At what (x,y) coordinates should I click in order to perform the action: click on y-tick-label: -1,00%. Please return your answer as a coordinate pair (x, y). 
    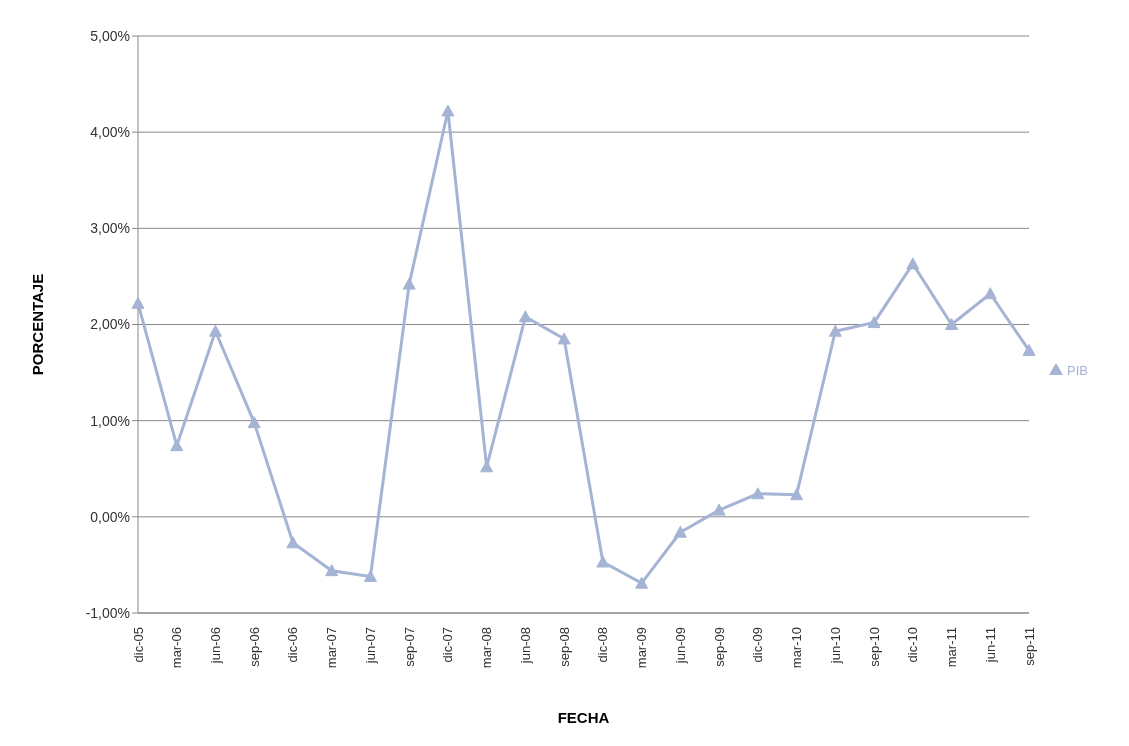
    Looking at the image, I should click on (107, 612).